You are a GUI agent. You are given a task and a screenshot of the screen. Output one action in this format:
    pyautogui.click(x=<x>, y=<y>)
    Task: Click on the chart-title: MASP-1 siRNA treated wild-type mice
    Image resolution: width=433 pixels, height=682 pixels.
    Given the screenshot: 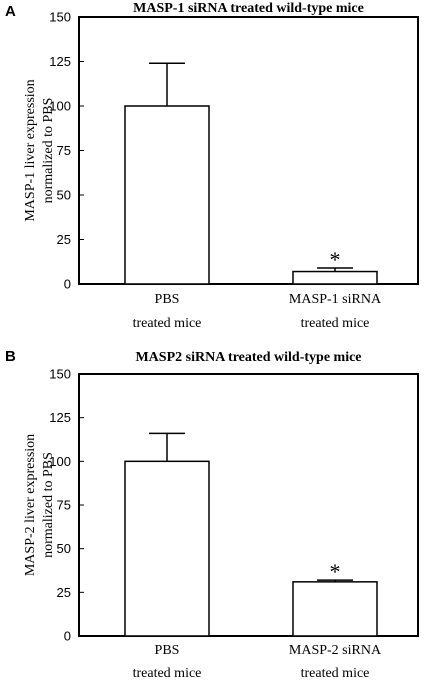 What is the action you would take?
    pyautogui.click(x=248, y=8)
    